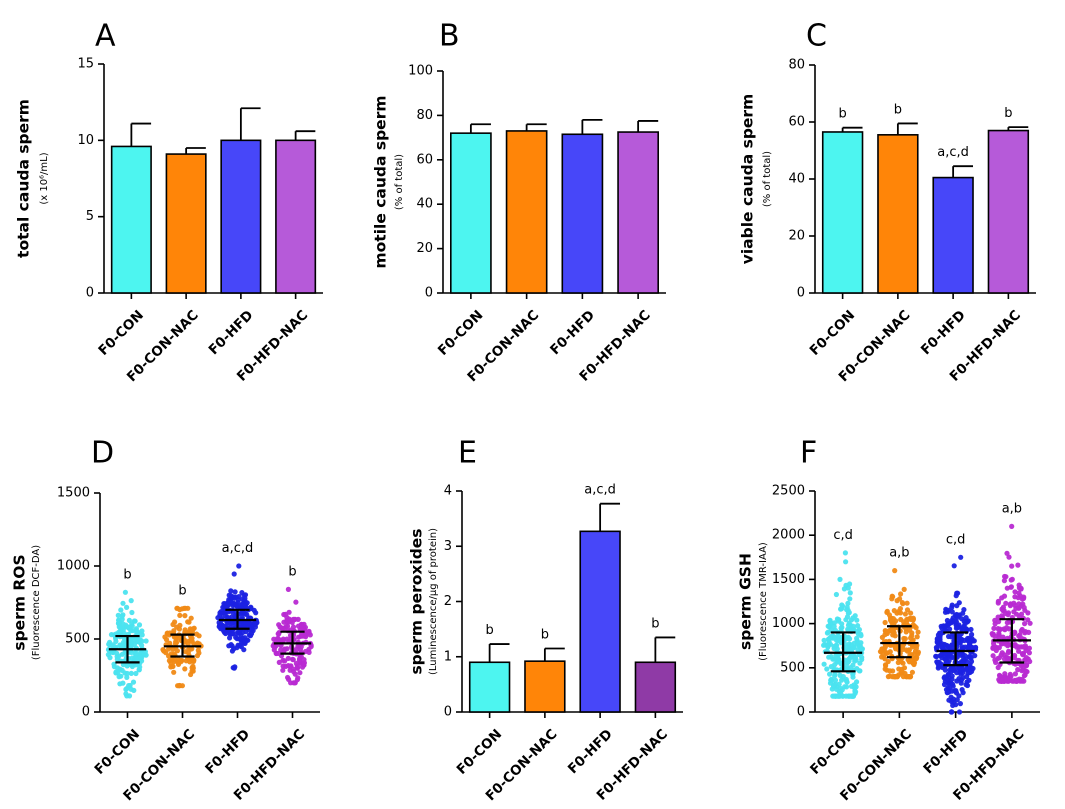 The height and width of the screenshot is (809, 1065). Describe the element at coordinates (424, 115) in the screenshot. I see `y-tick-label: 80` at that location.